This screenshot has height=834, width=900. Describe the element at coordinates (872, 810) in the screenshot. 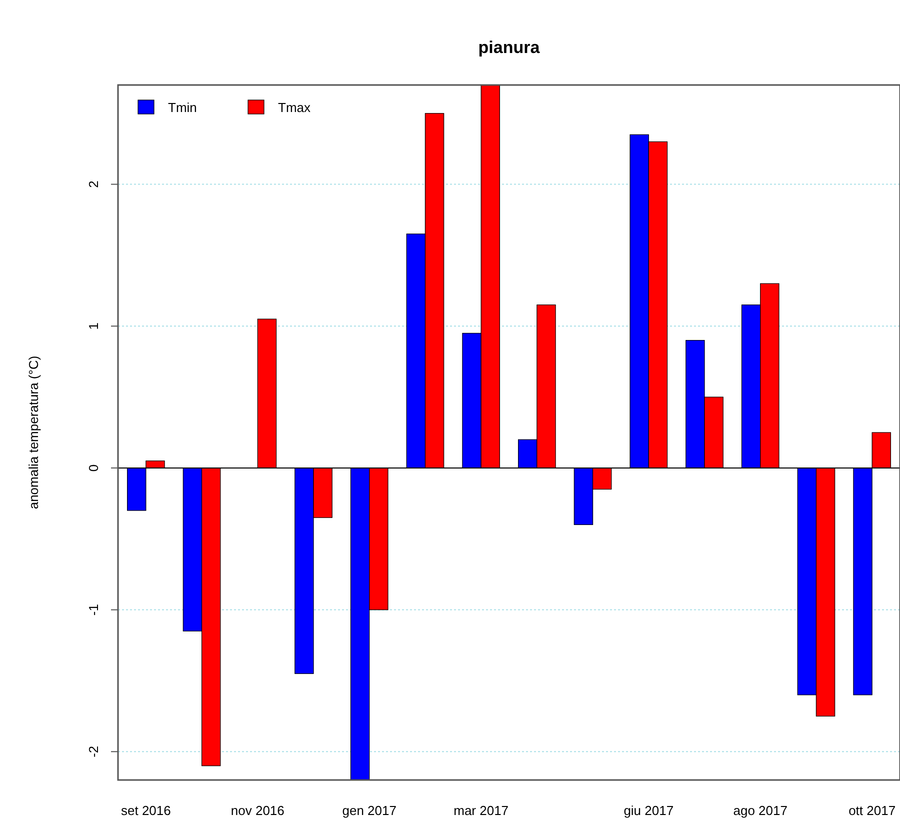

I see `x-tick-label: ott 2017` at that location.